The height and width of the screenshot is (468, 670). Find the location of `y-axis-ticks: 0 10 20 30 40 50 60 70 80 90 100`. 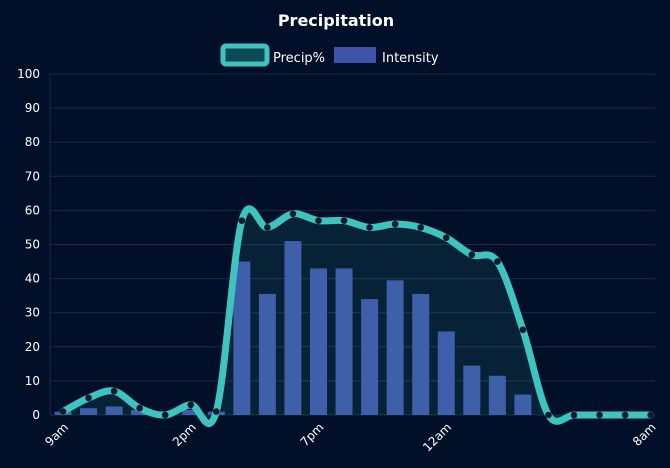

y-axis-ticks: 0 10 20 30 40 50 60 70 80 90 100 is located at coordinates (28, 244).